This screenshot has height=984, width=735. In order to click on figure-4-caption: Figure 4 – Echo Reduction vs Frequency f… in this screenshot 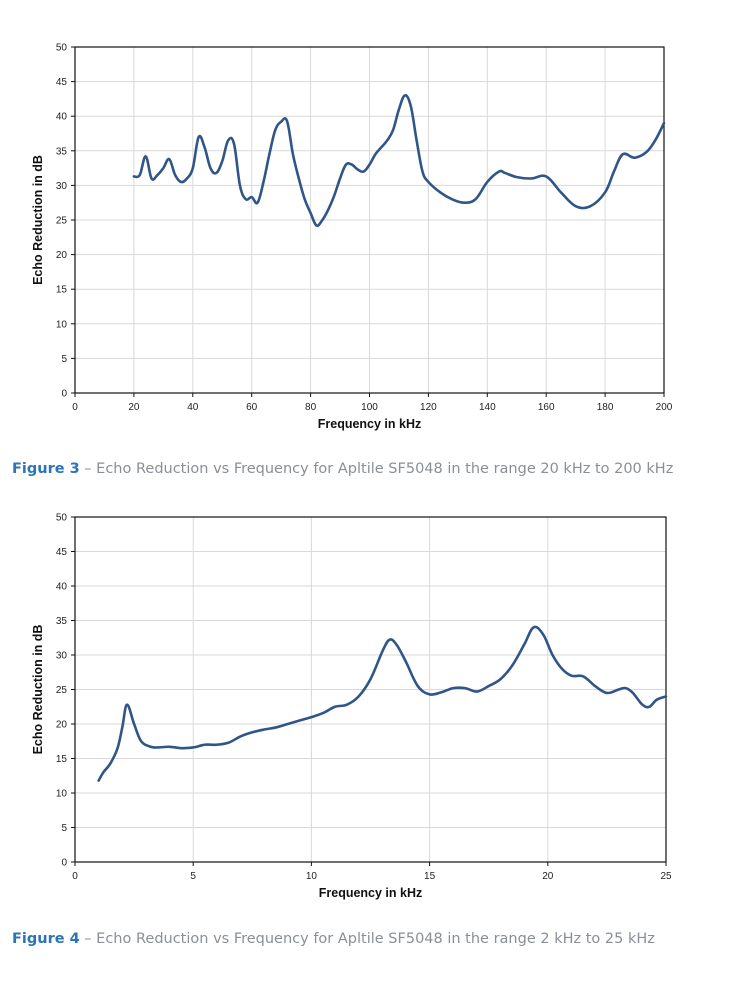, I will do `click(362, 939)`.